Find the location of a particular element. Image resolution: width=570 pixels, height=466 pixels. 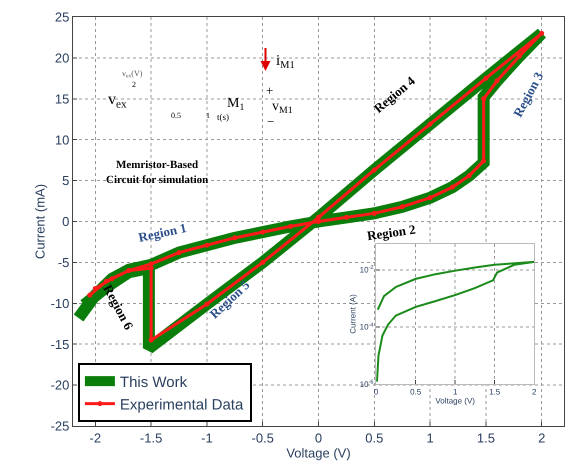

y-axis-title: Current (mA) is located at coordinates (40, 222).